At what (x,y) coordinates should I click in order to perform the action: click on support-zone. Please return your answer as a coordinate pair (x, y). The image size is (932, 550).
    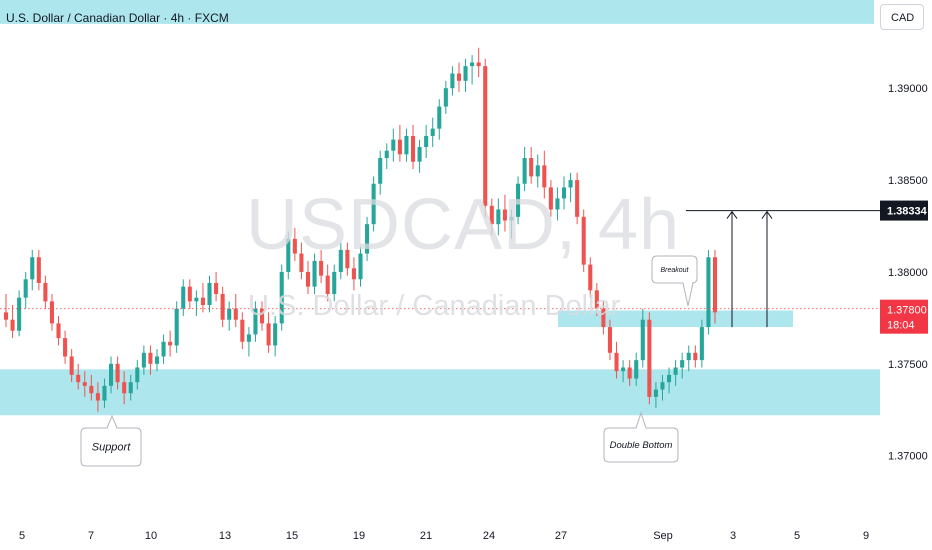
    Looking at the image, I should click on (440, 392).